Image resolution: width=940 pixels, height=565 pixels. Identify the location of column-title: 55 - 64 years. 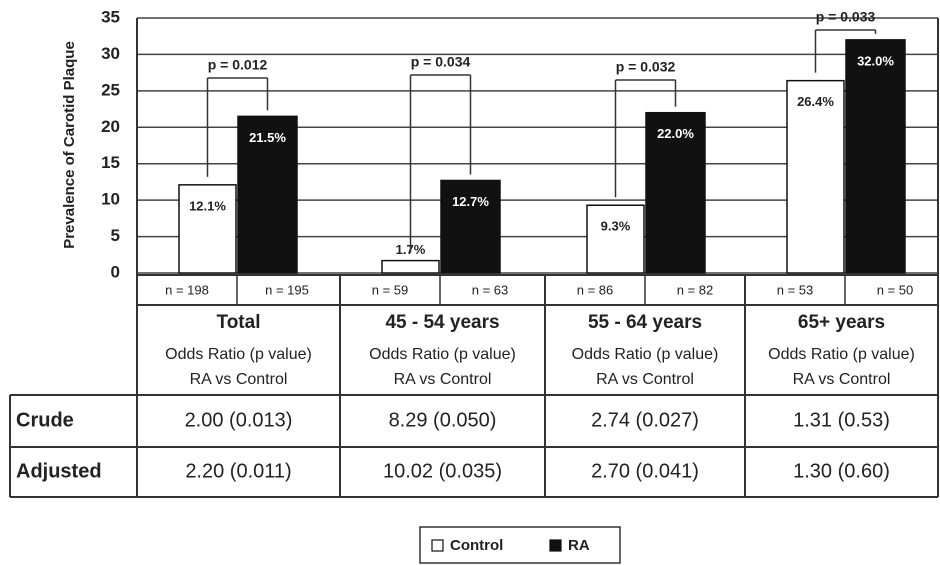
(645, 322).